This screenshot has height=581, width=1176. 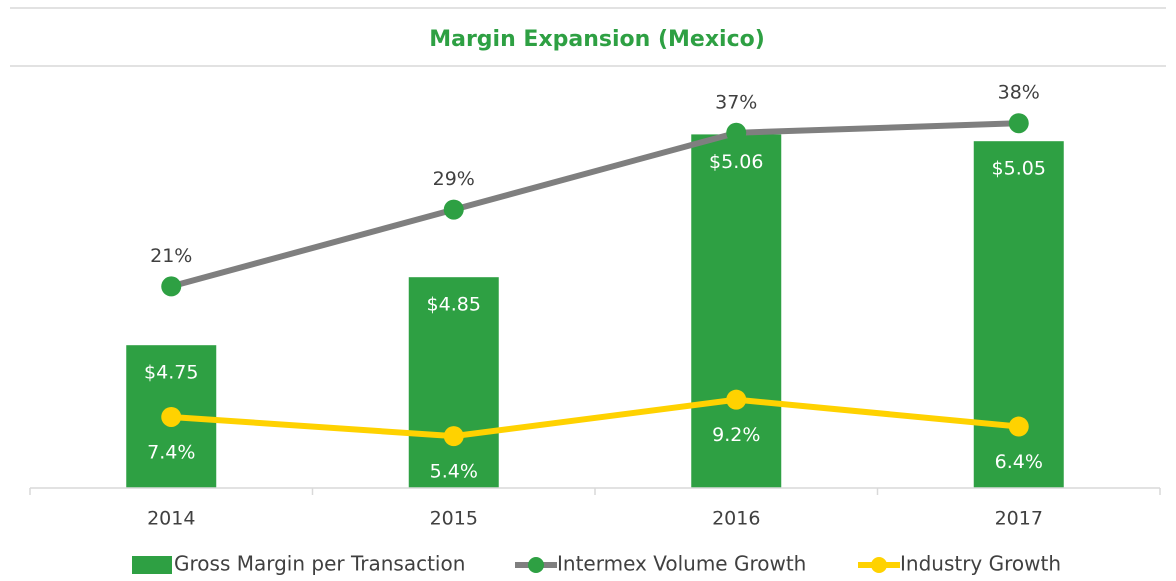 What do you see at coordinates (595, 418) in the screenshot?
I see `line` at bounding box center [595, 418].